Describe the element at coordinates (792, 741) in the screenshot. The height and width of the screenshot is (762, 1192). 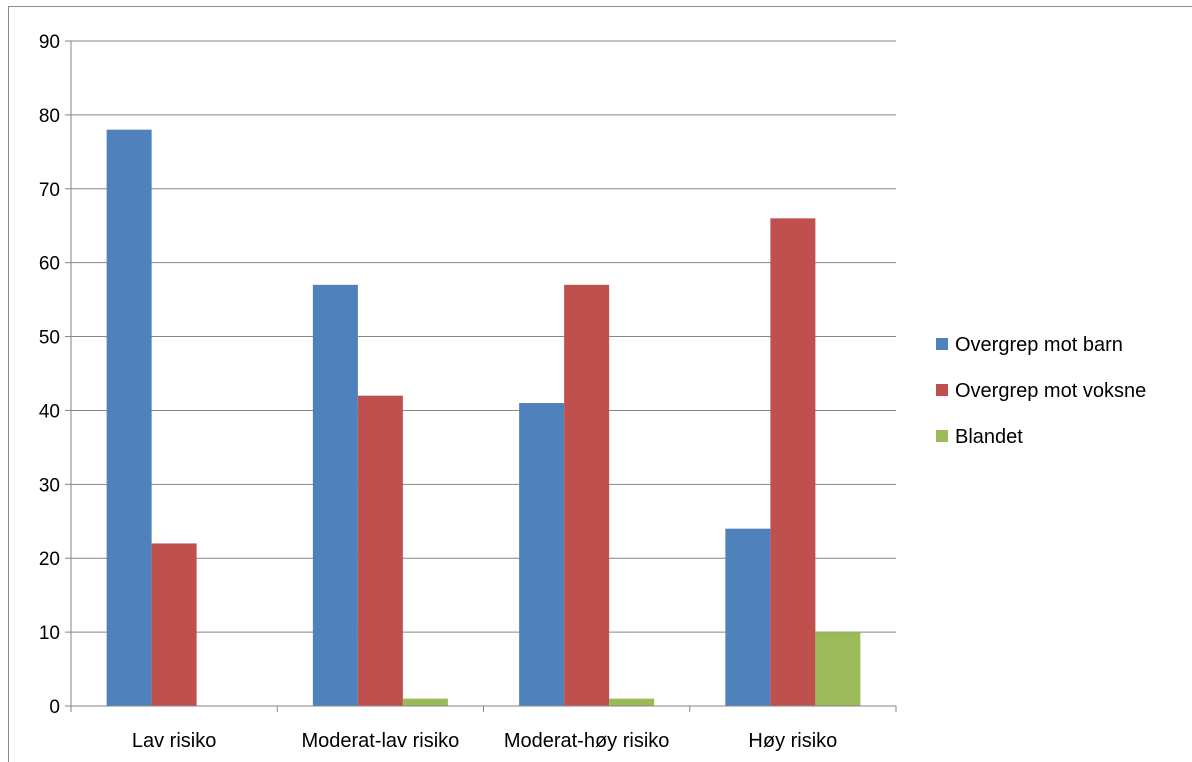
I see `x-category-label: Høy risiko` at that location.